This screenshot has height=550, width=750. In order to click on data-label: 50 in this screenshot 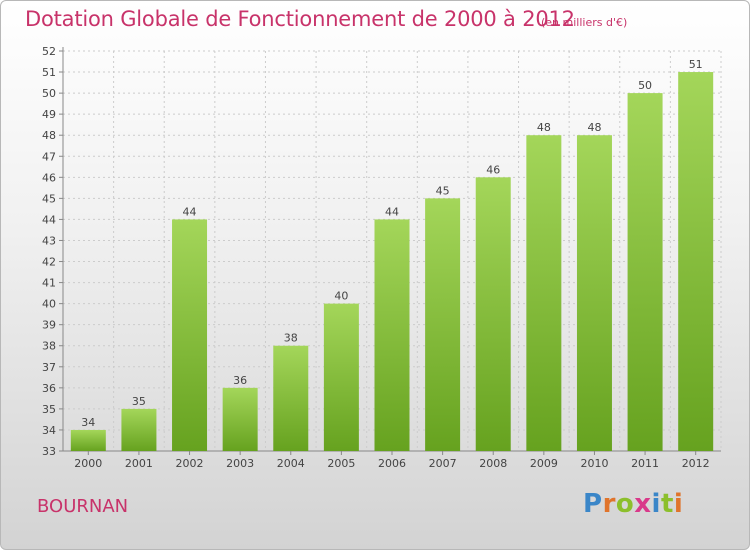, I will do `click(645, 85)`.